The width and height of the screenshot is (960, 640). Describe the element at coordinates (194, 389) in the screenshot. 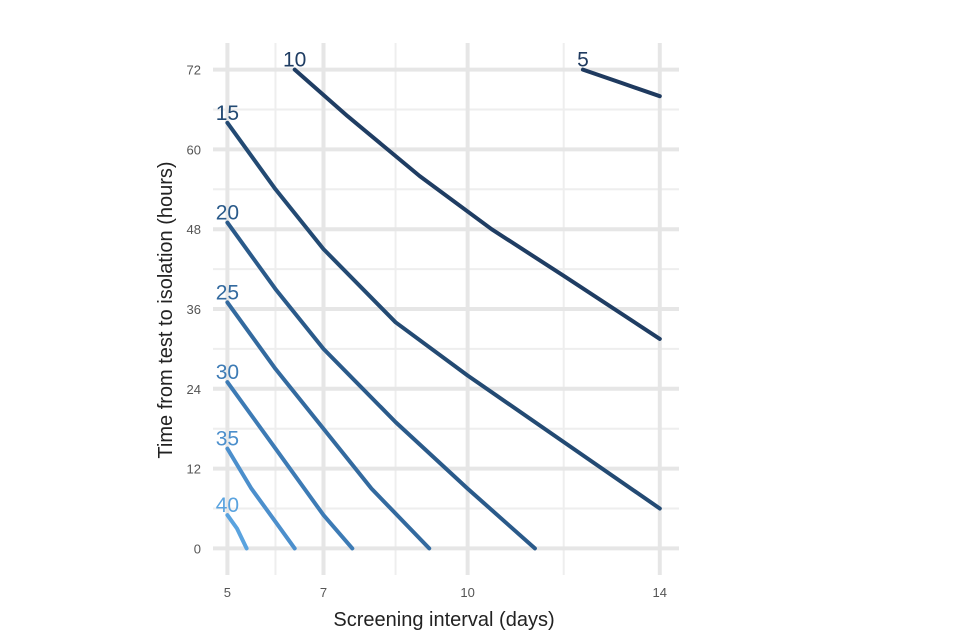

I see `y-tick-label: 24` at that location.